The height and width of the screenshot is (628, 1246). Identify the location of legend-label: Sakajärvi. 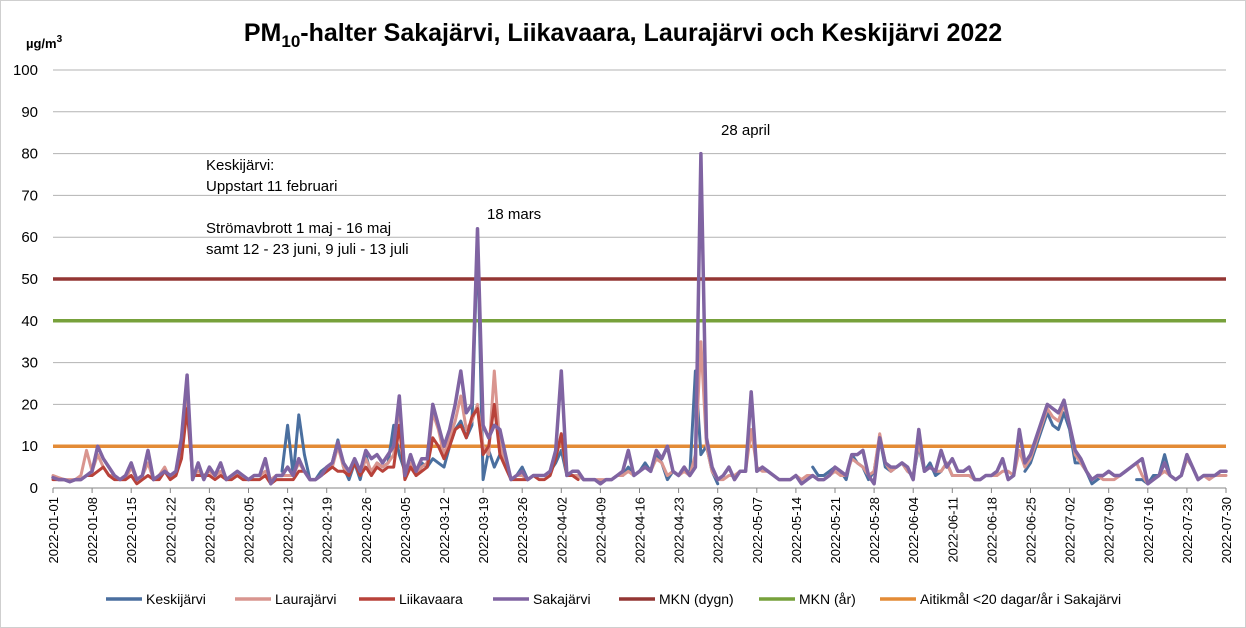
(562, 599).